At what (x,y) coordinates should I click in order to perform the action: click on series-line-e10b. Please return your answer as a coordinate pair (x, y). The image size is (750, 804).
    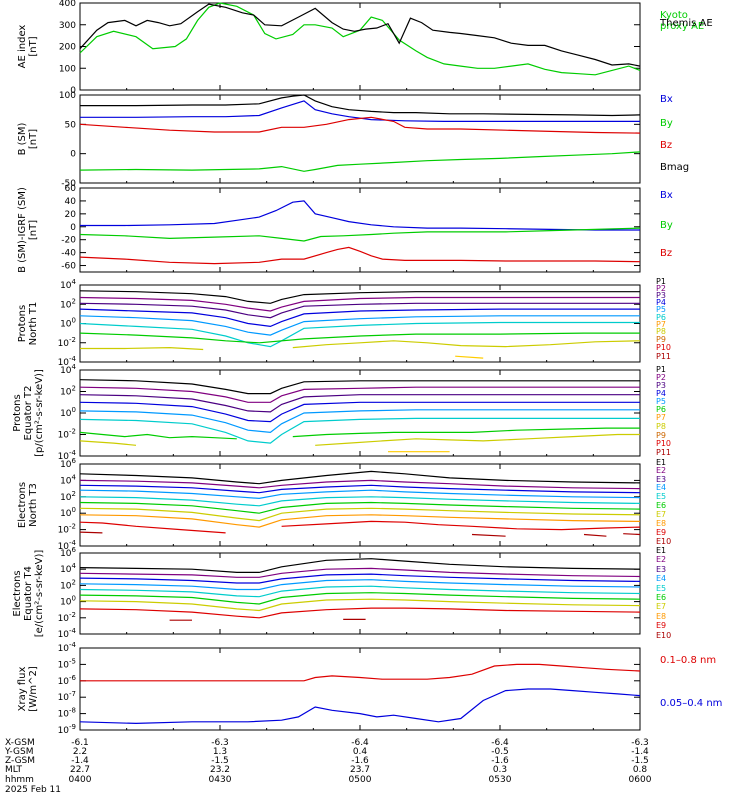
    Looking at the image, I should click on (488, 535).